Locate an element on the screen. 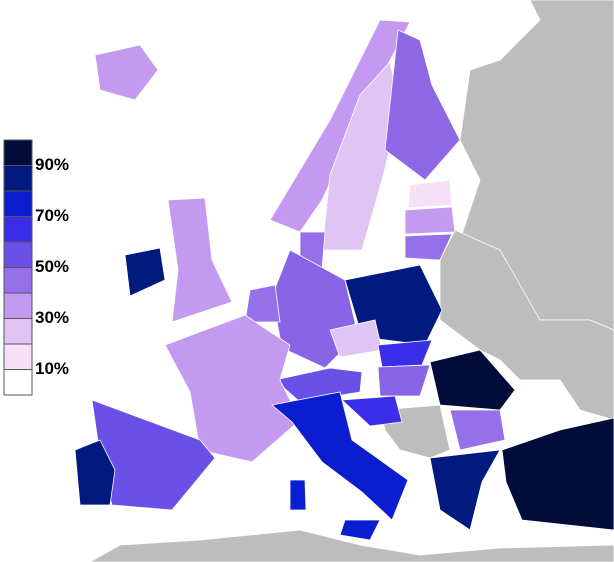 The width and height of the screenshot is (614, 562). norway is located at coordinates (340, 126).